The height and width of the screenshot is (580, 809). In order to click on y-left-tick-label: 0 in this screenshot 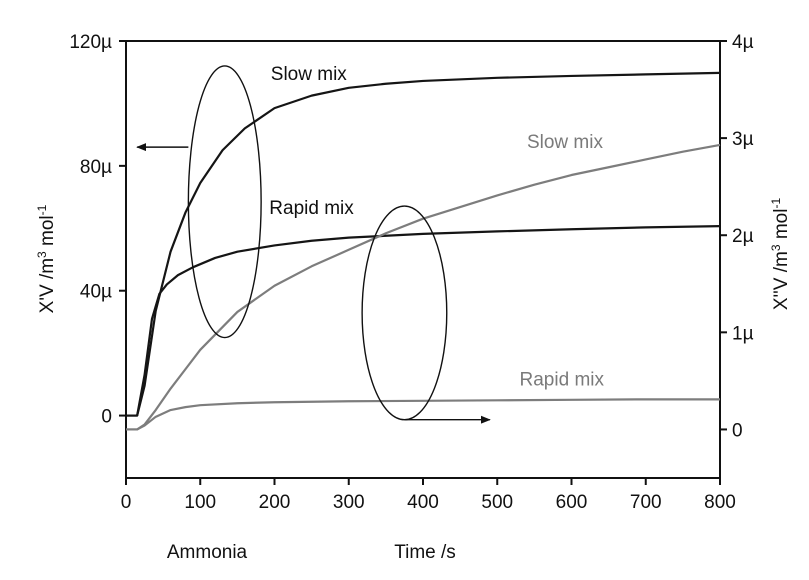, I will do `click(106, 417)`.